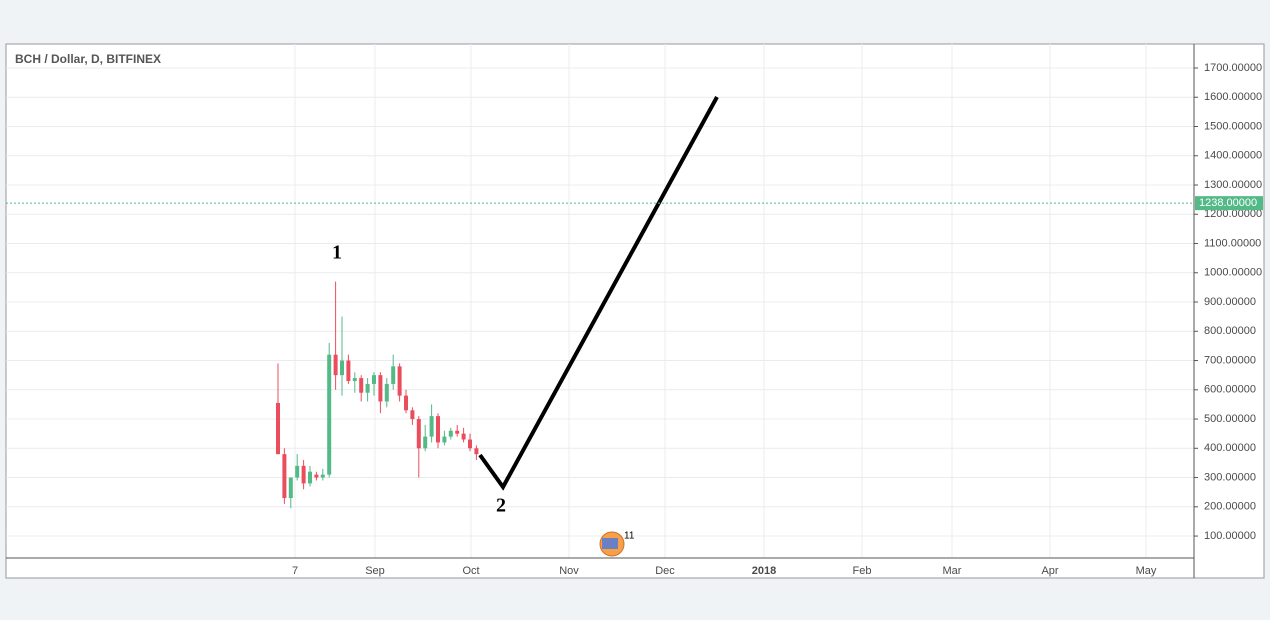  Describe the element at coordinates (1233, 68) in the screenshot. I see `y-tick-label: 1700.00000` at that location.